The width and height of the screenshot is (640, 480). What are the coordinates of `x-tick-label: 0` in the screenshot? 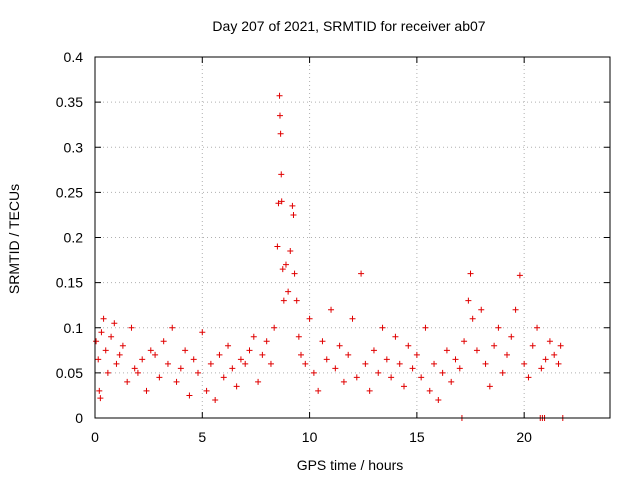 It's located at (95, 437).